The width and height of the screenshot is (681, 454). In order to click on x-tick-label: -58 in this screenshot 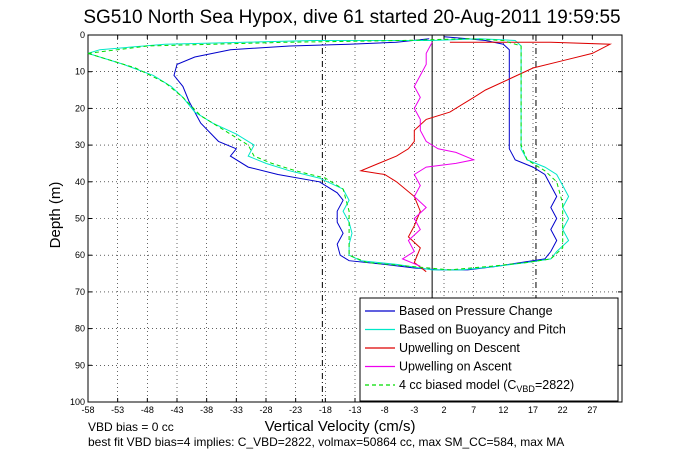, I will do `click(87, 410)`.